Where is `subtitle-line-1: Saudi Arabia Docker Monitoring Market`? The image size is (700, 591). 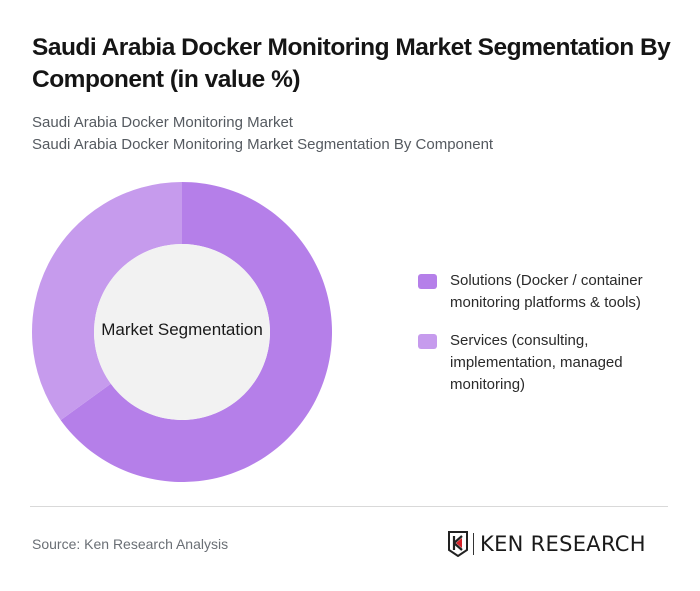 subtitle-line-1: Saudi Arabia Docker Monitoring Market is located at coordinates (162, 122).